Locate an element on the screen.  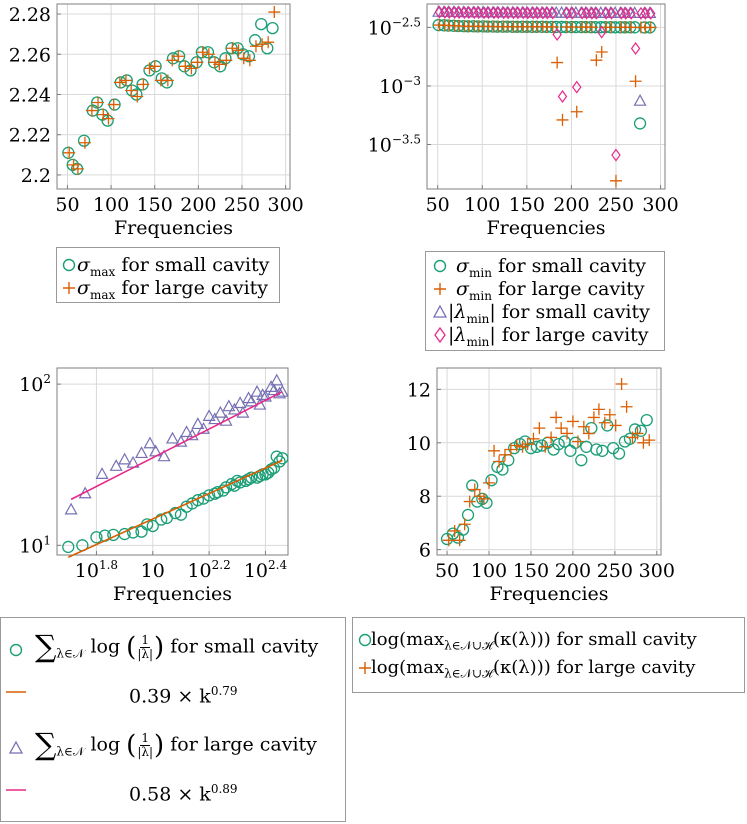
tick-label: 100 is located at coordinates (482, 205).